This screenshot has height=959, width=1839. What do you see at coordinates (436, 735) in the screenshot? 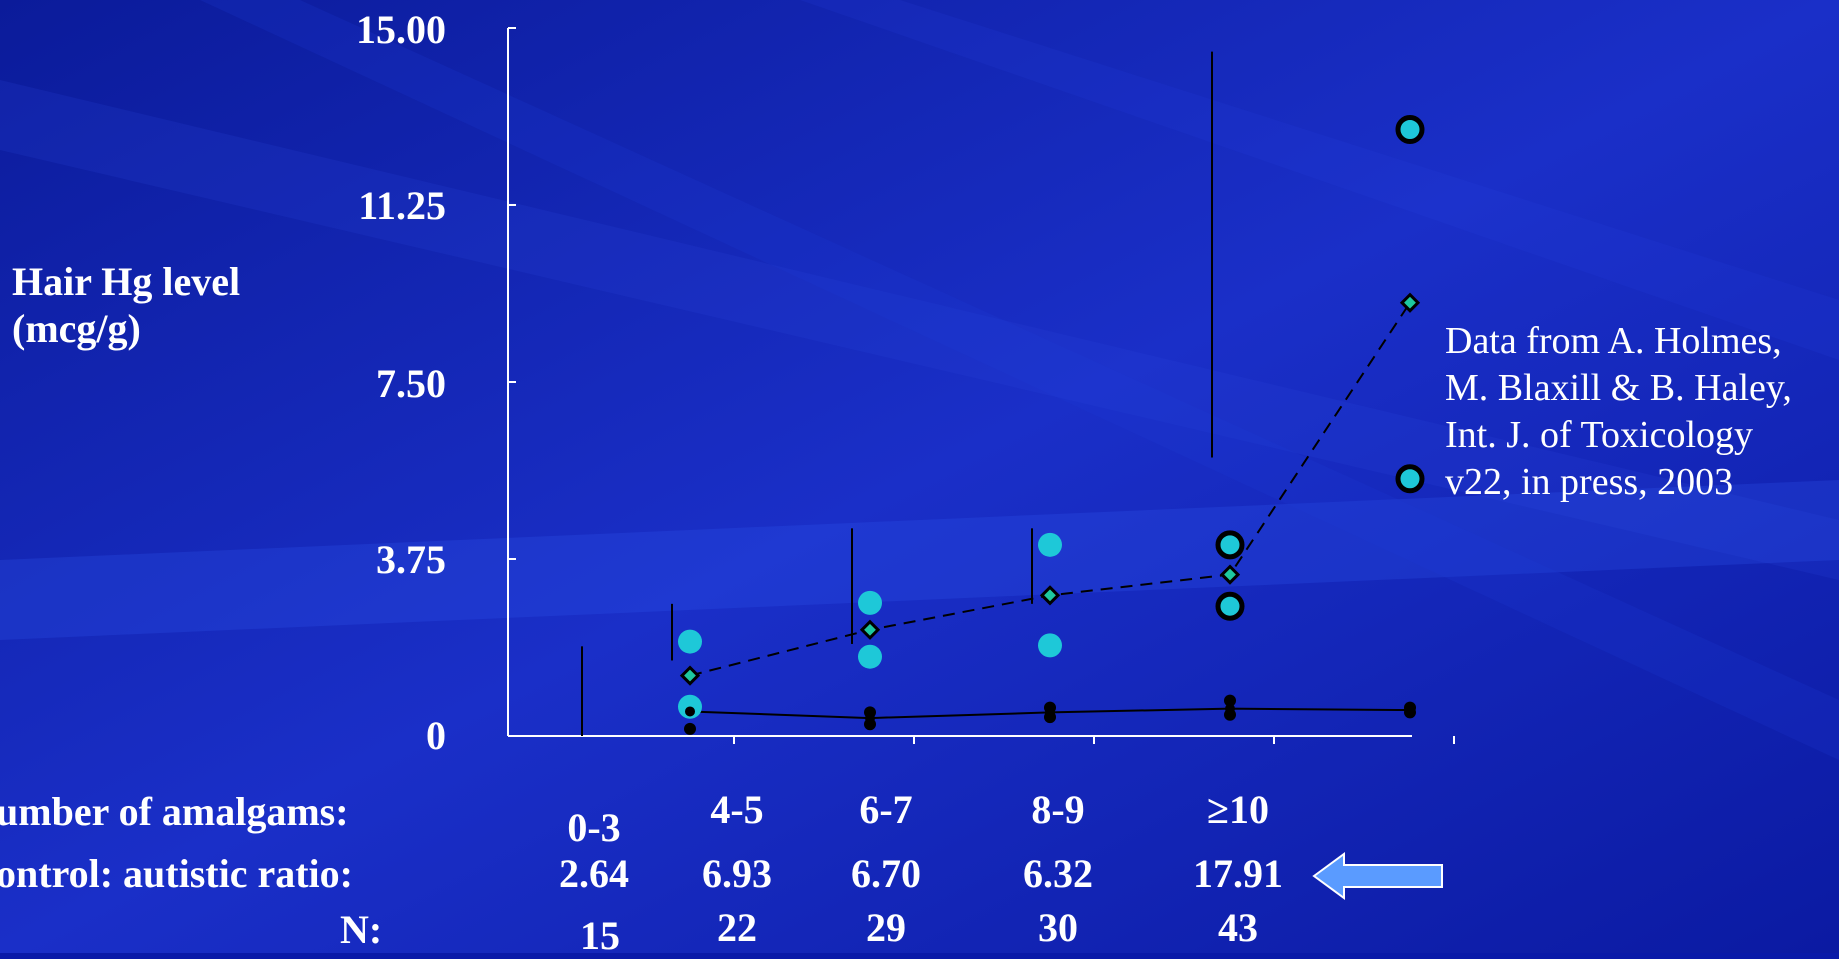
I see `y-tick-label: 0` at bounding box center [436, 735].